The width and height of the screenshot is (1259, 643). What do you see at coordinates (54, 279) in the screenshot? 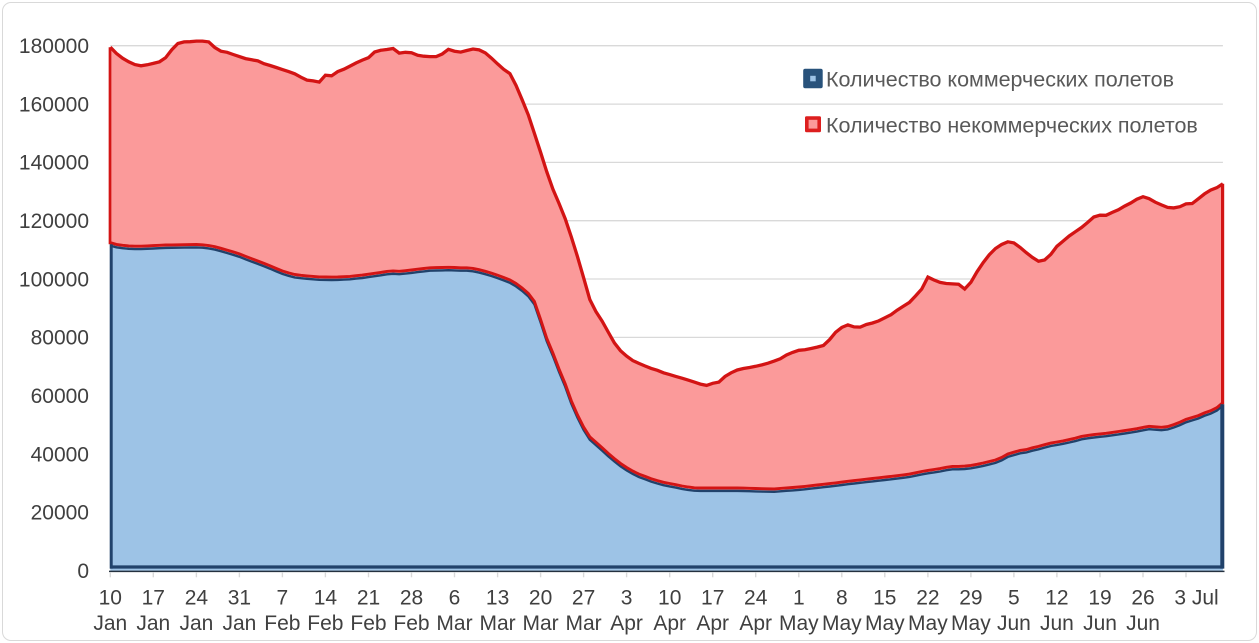
I see `svg-text: 100000` at bounding box center [54, 279].